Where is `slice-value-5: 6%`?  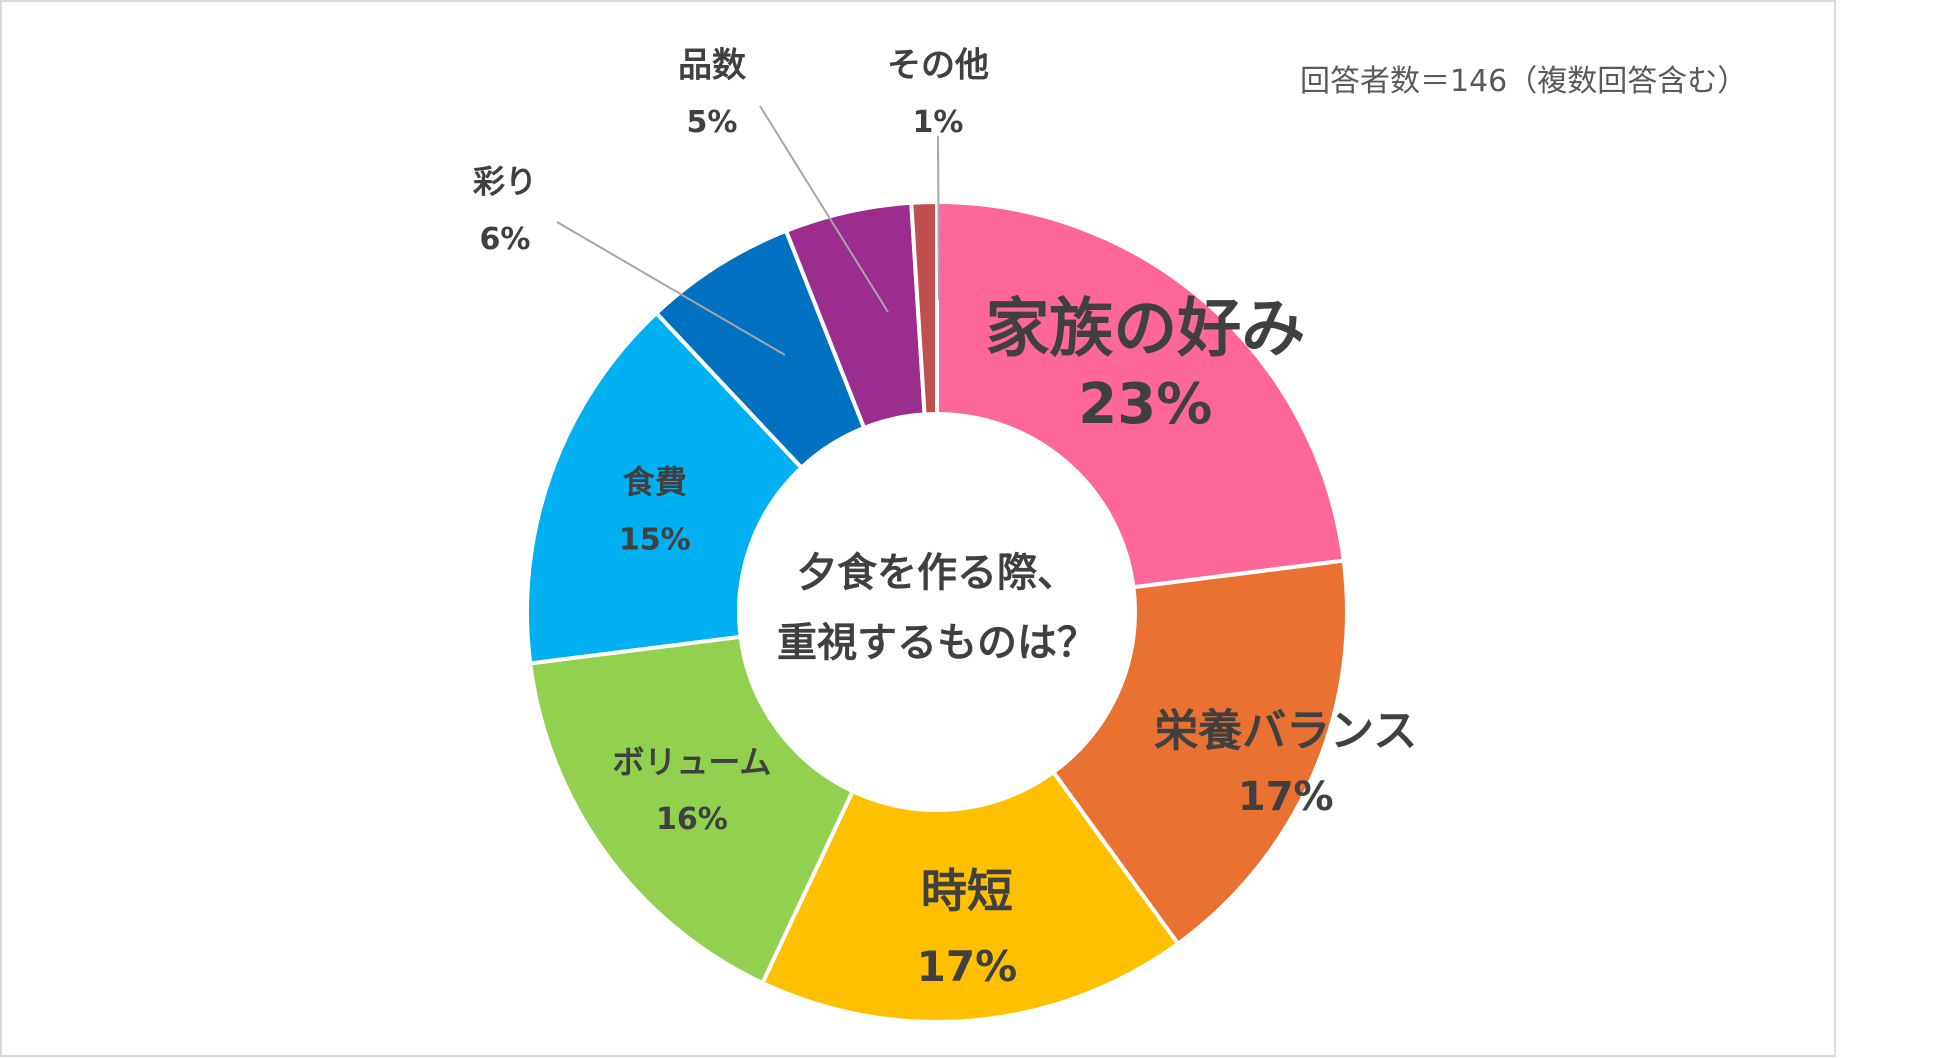
slice-value-5: 6% is located at coordinates (505, 239).